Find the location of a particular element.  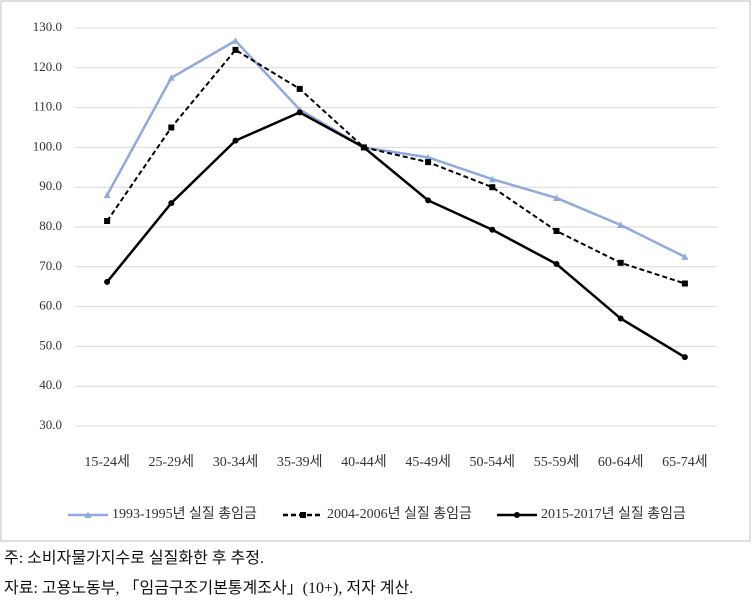

x-tick-label: 45-49세 is located at coordinates (428, 462).